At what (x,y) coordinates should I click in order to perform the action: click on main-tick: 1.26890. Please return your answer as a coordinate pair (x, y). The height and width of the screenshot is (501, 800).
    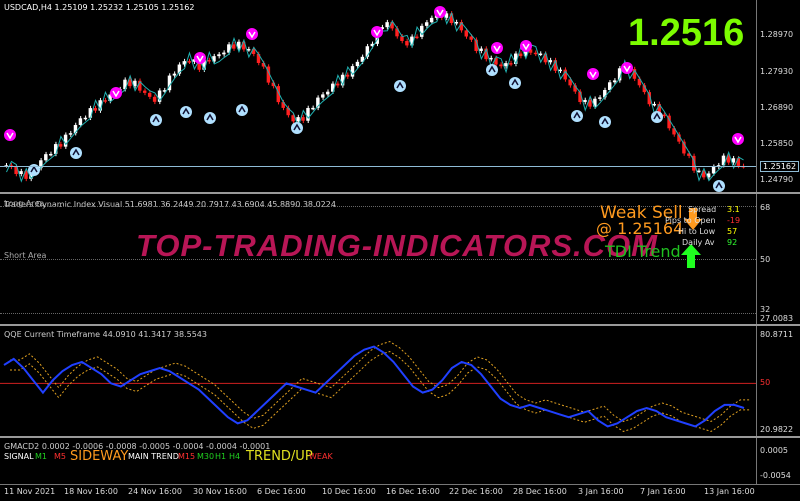
    Looking at the image, I should click on (777, 107).